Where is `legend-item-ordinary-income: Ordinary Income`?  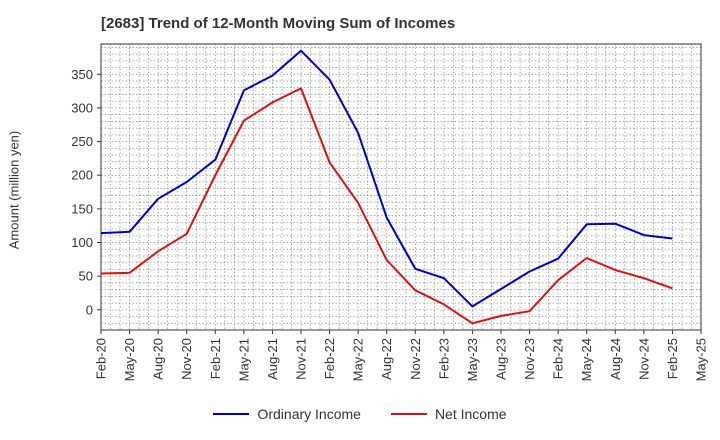 legend-item-ordinary-income: Ordinary Income is located at coordinates (287, 414).